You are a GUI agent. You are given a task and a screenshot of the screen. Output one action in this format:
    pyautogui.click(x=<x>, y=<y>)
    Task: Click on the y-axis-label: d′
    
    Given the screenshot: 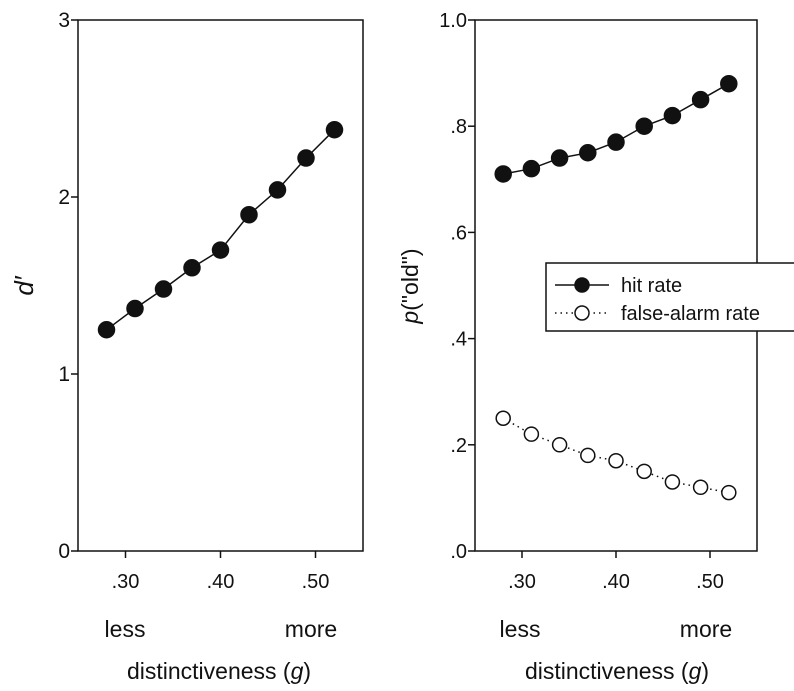 What is the action you would take?
    pyautogui.click(x=24, y=285)
    